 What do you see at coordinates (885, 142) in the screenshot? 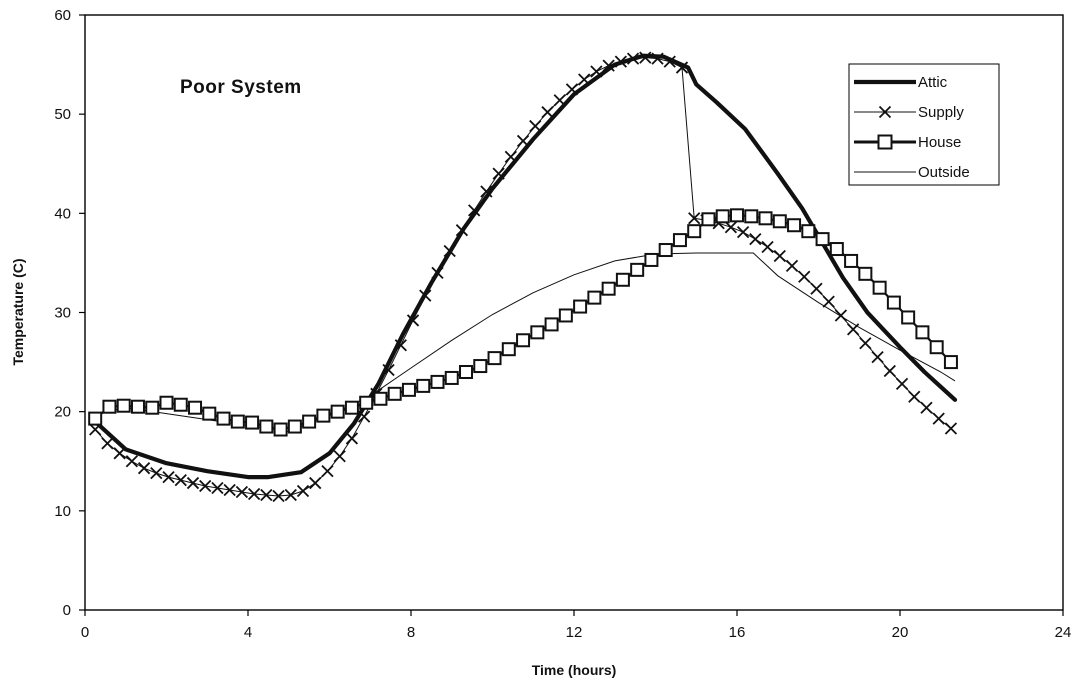
I see `legend-marker-house` at bounding box center [885, 142].